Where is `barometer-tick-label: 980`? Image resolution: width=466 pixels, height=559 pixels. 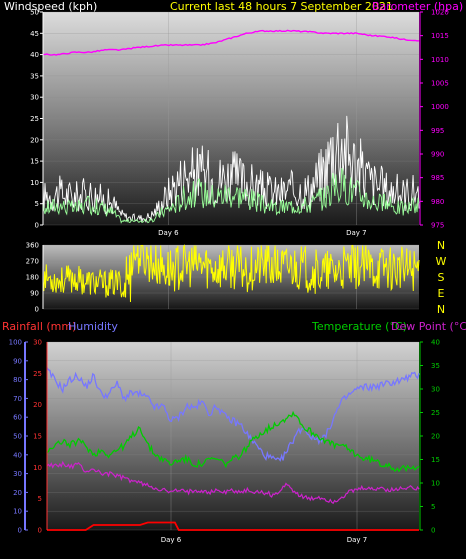
barometer-tick-label: 980 is located at coordinates (437, 202).